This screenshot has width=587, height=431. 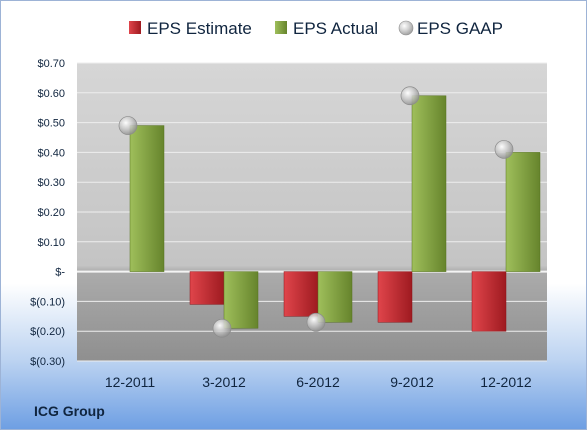 What do you see at coordinates (51, 213) in the screenshot?
I see `y-tick-label: $0.20` at bounding box center [51, 213].